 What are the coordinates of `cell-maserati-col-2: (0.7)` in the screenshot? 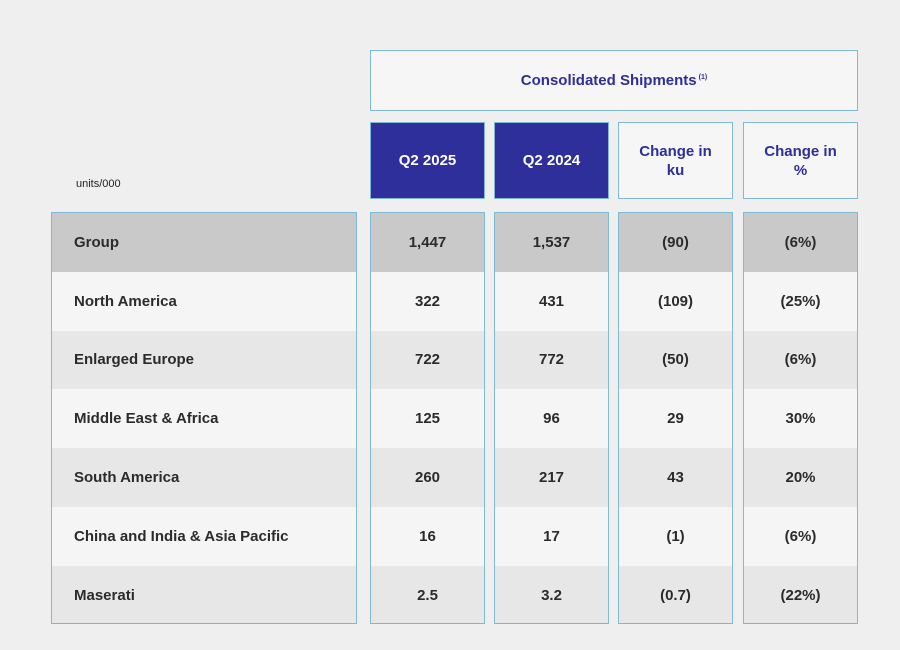 It's located at (675, 594).